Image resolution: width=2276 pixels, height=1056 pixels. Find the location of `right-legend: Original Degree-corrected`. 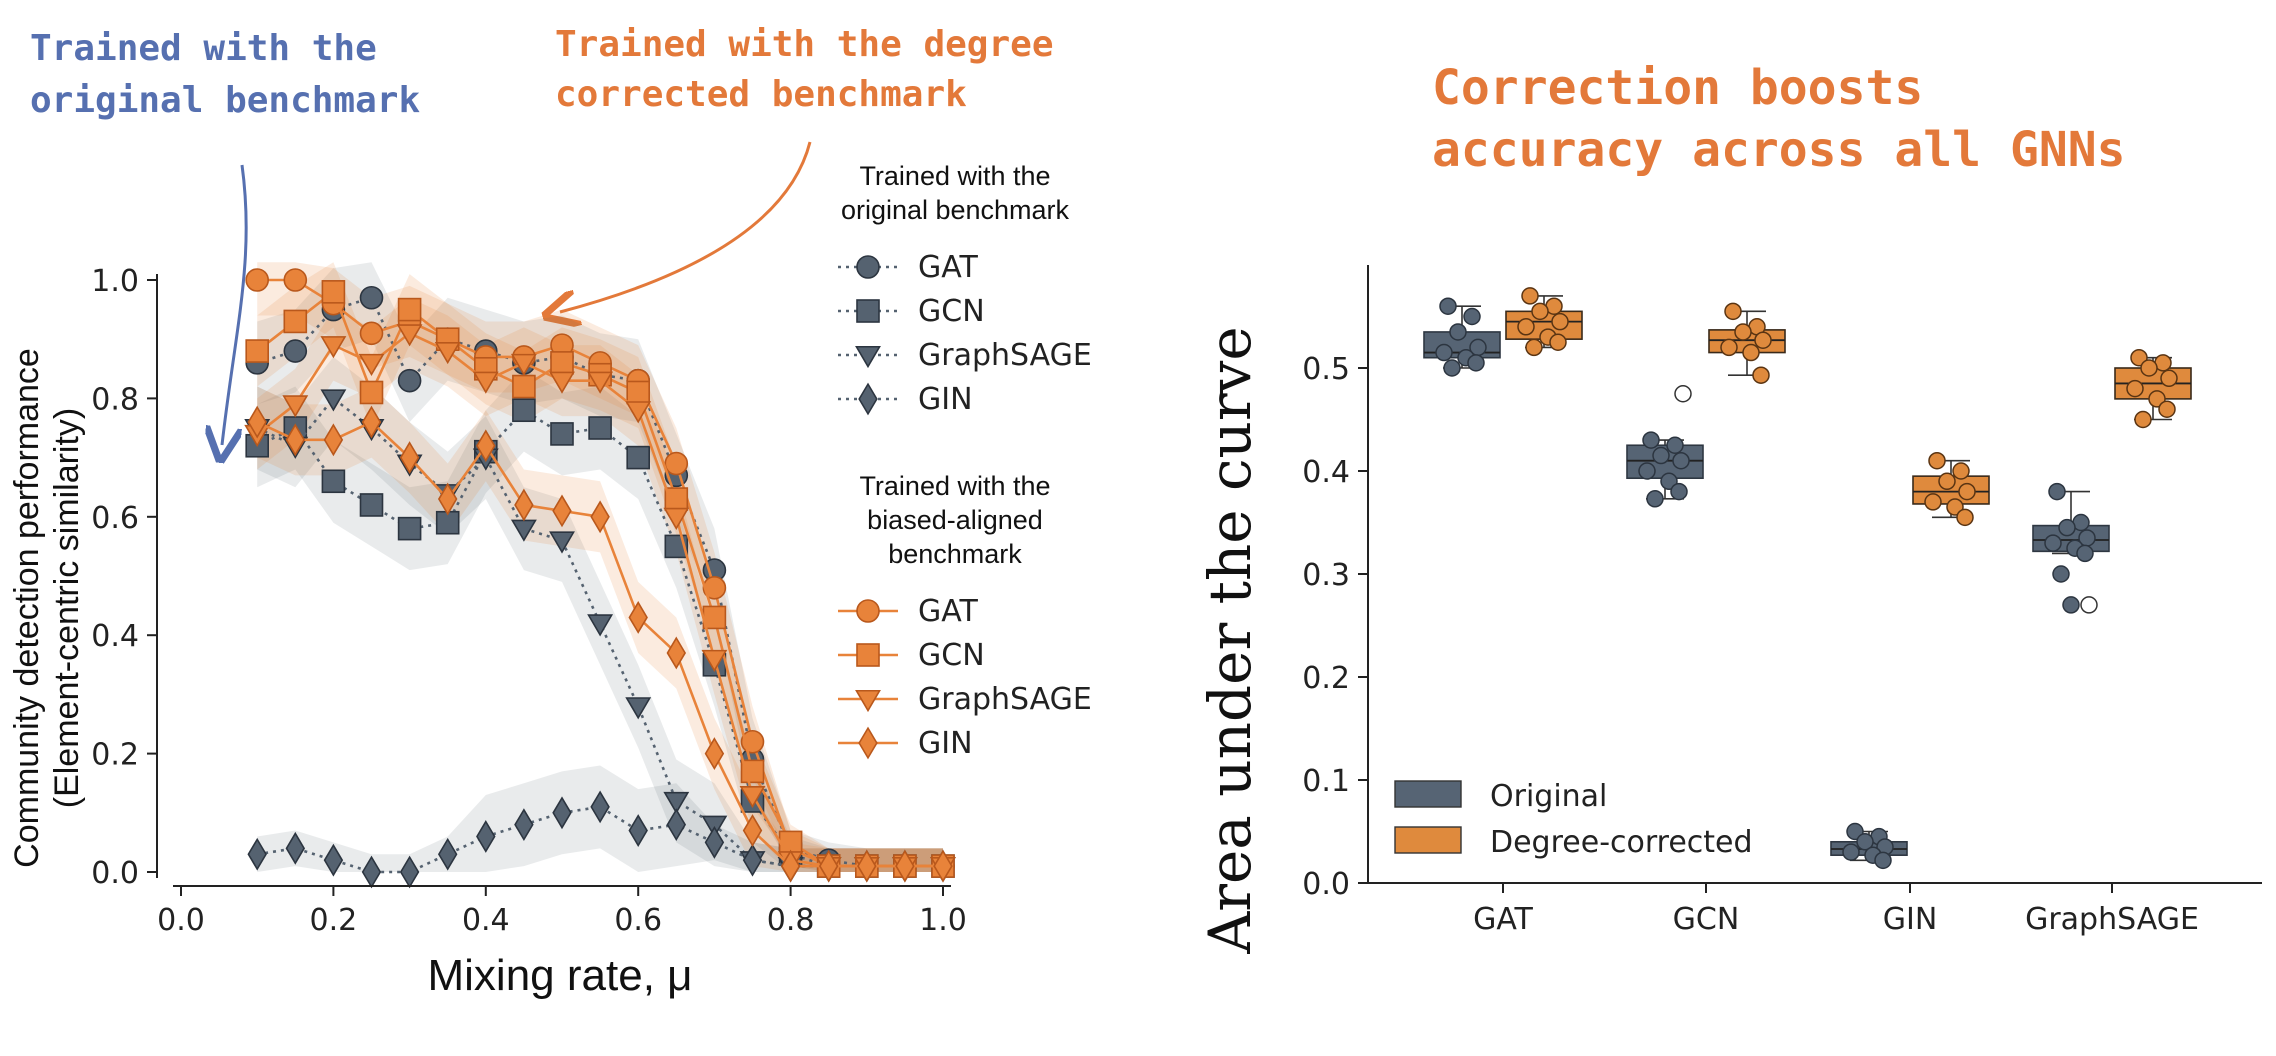

right-legend: Original Degree-corrected is located at coordinates (1573, 819).